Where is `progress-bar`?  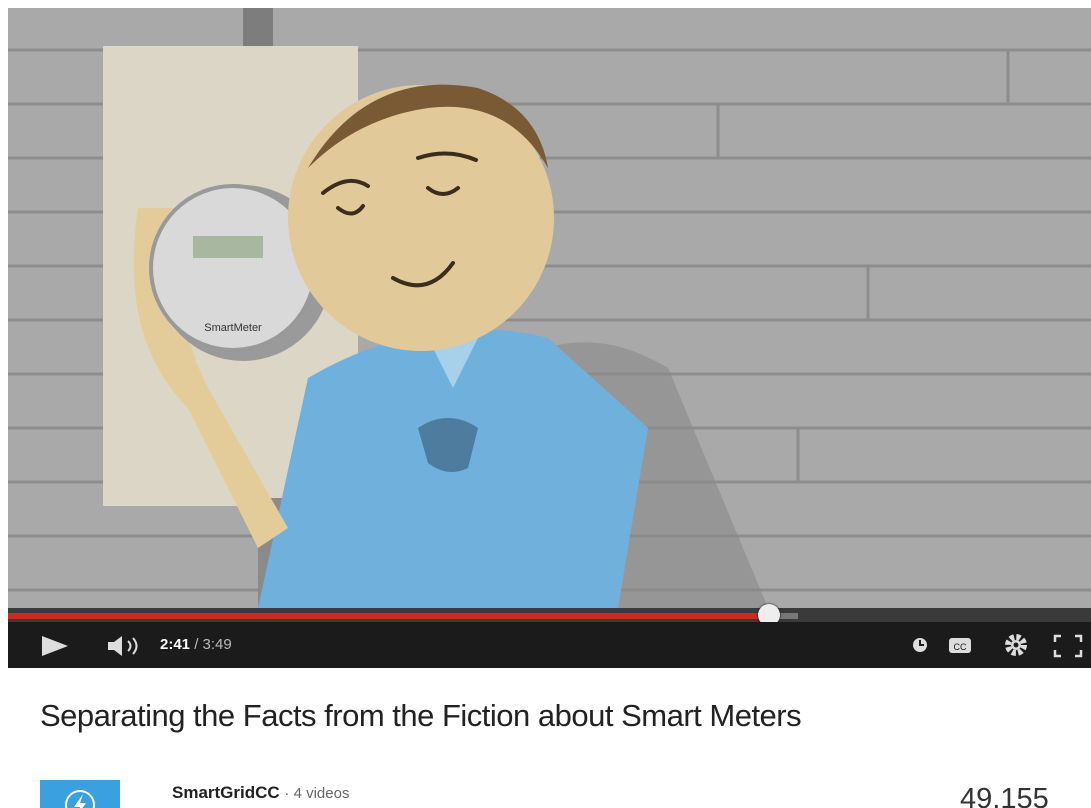
progress-bar is located at coordinates (549, 615).